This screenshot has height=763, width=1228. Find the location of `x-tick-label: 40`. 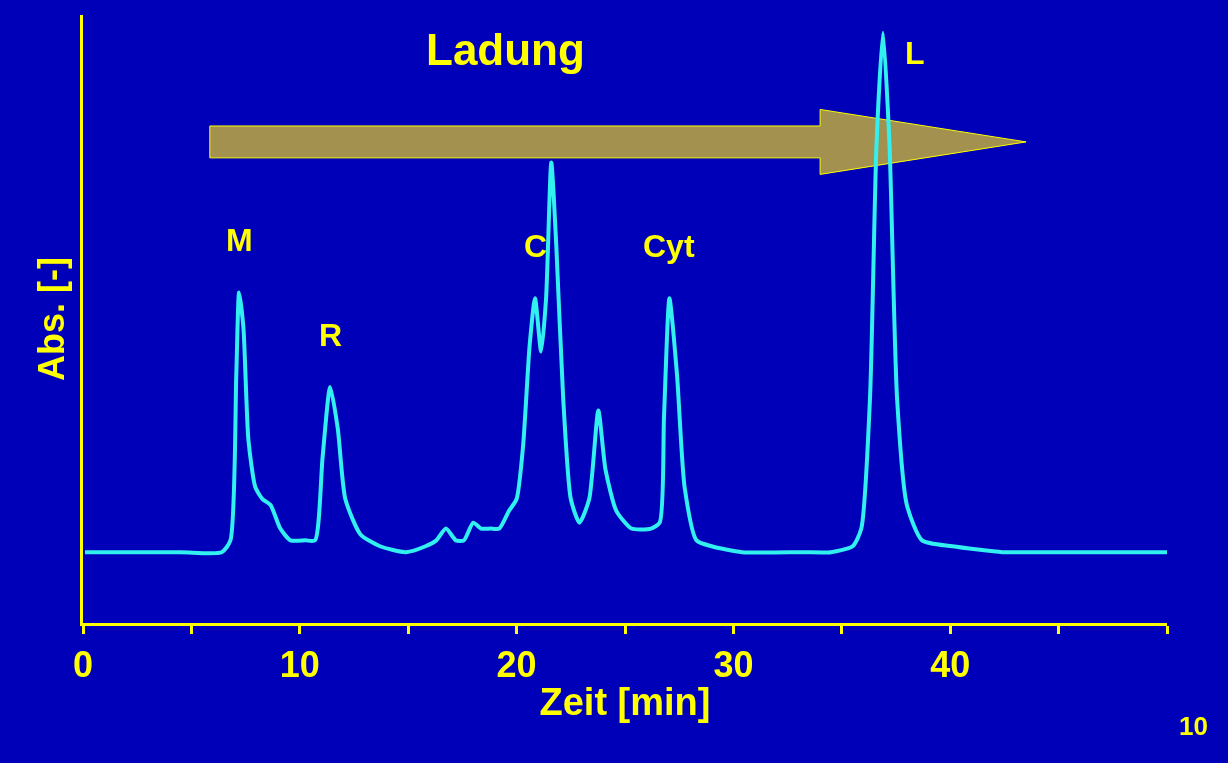

x-tick-label: 40 is located at coordinates (950, 665).